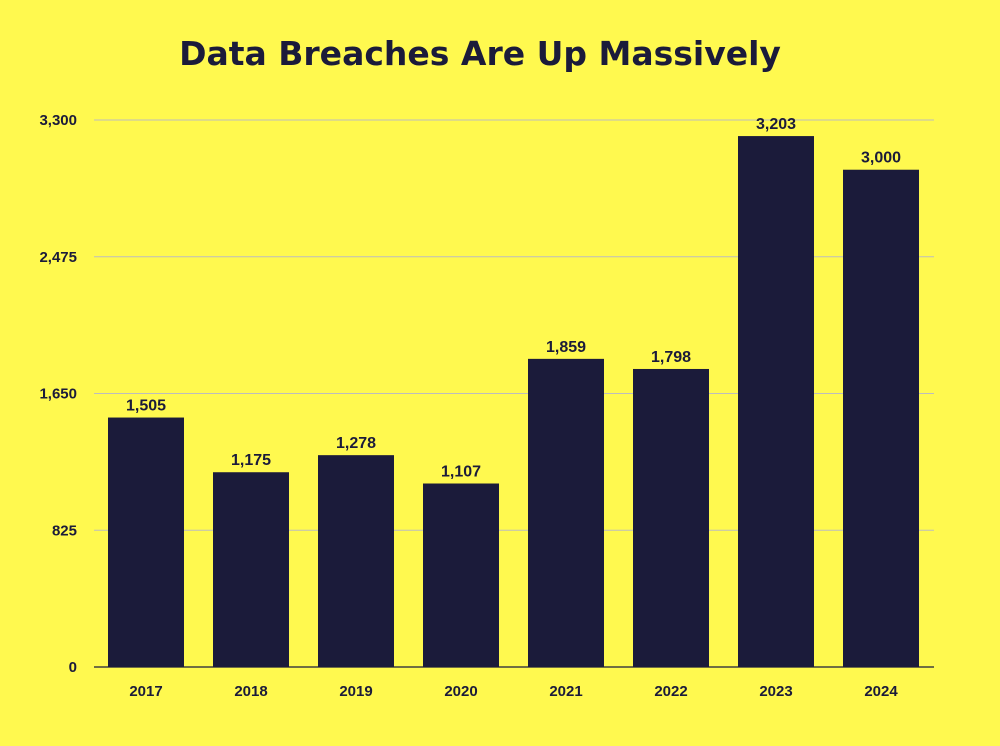  What do you see at coordinates (566, 347) in the screenshot?
I see `data-label: 1,859` at bounding box center [566, 347].